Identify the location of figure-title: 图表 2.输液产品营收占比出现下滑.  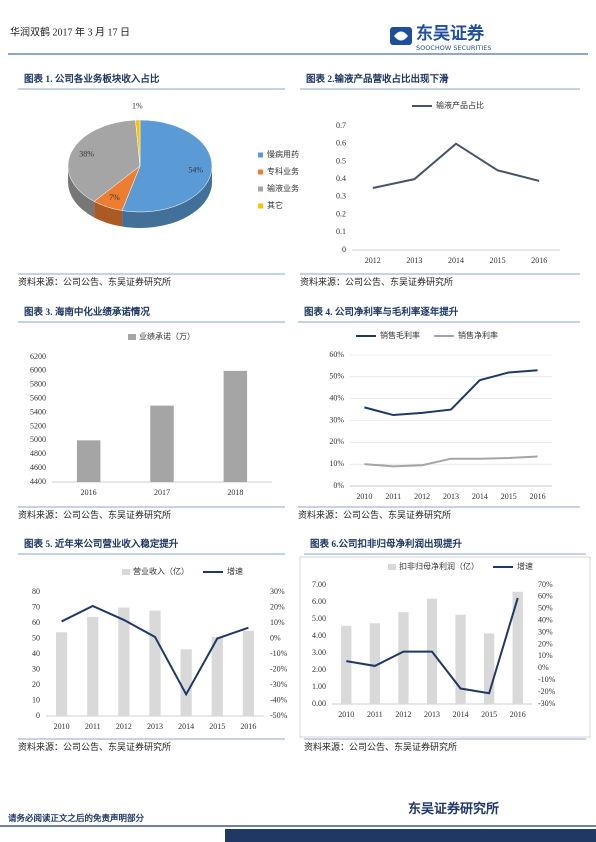
(377, 79).